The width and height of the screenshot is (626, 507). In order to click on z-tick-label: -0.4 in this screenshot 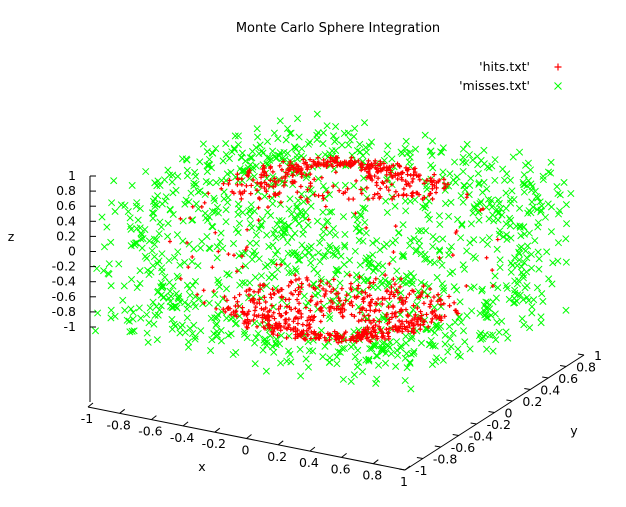, I will do `click(64, 281)`.